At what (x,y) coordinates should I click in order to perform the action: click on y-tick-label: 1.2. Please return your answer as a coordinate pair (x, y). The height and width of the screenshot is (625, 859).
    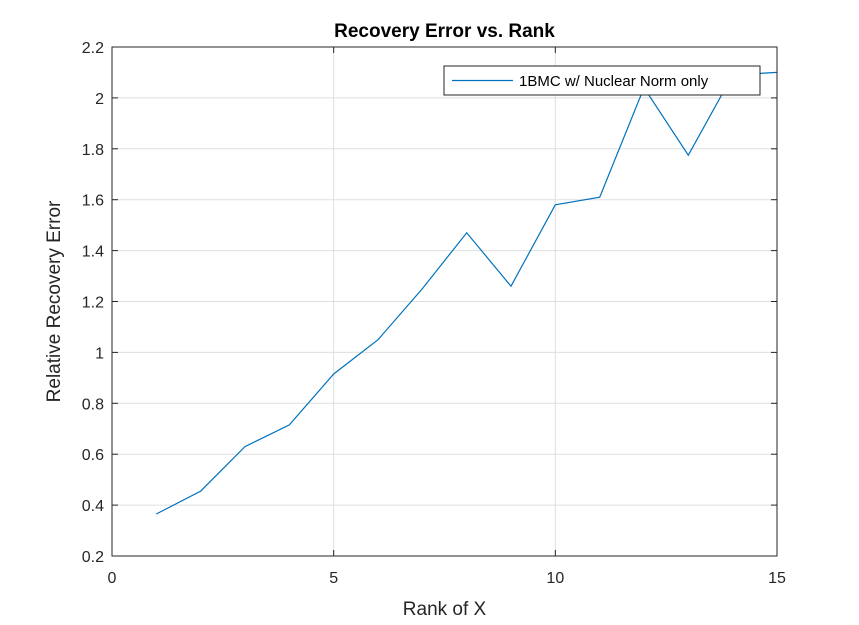
    Looking at the image, I should click on (93, 303).